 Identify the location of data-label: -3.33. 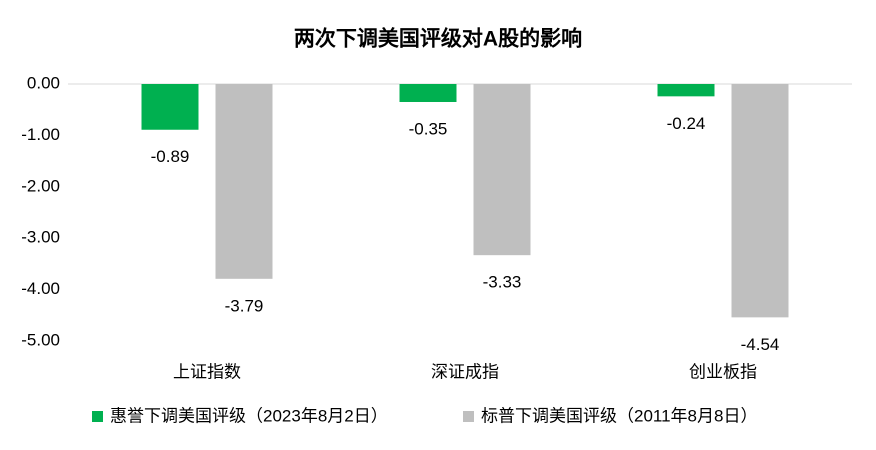
(502, 282).